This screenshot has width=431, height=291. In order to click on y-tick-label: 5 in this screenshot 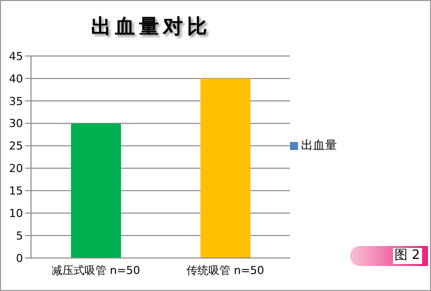, I will do `click(19, 235)`.